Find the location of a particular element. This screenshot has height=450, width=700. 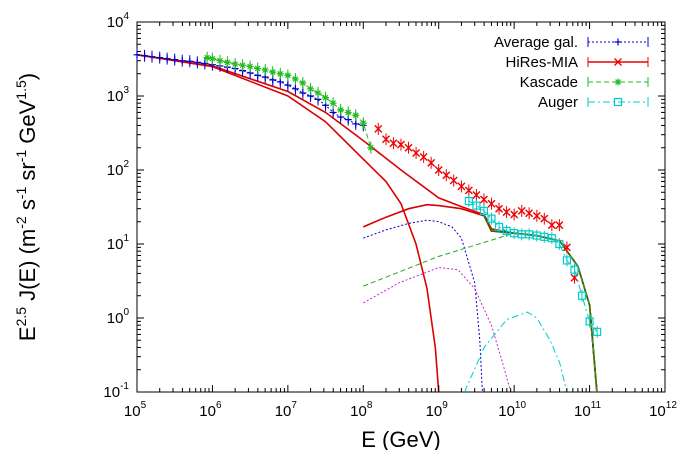

legend-label: Kascade is located at coordinates (549, 82).